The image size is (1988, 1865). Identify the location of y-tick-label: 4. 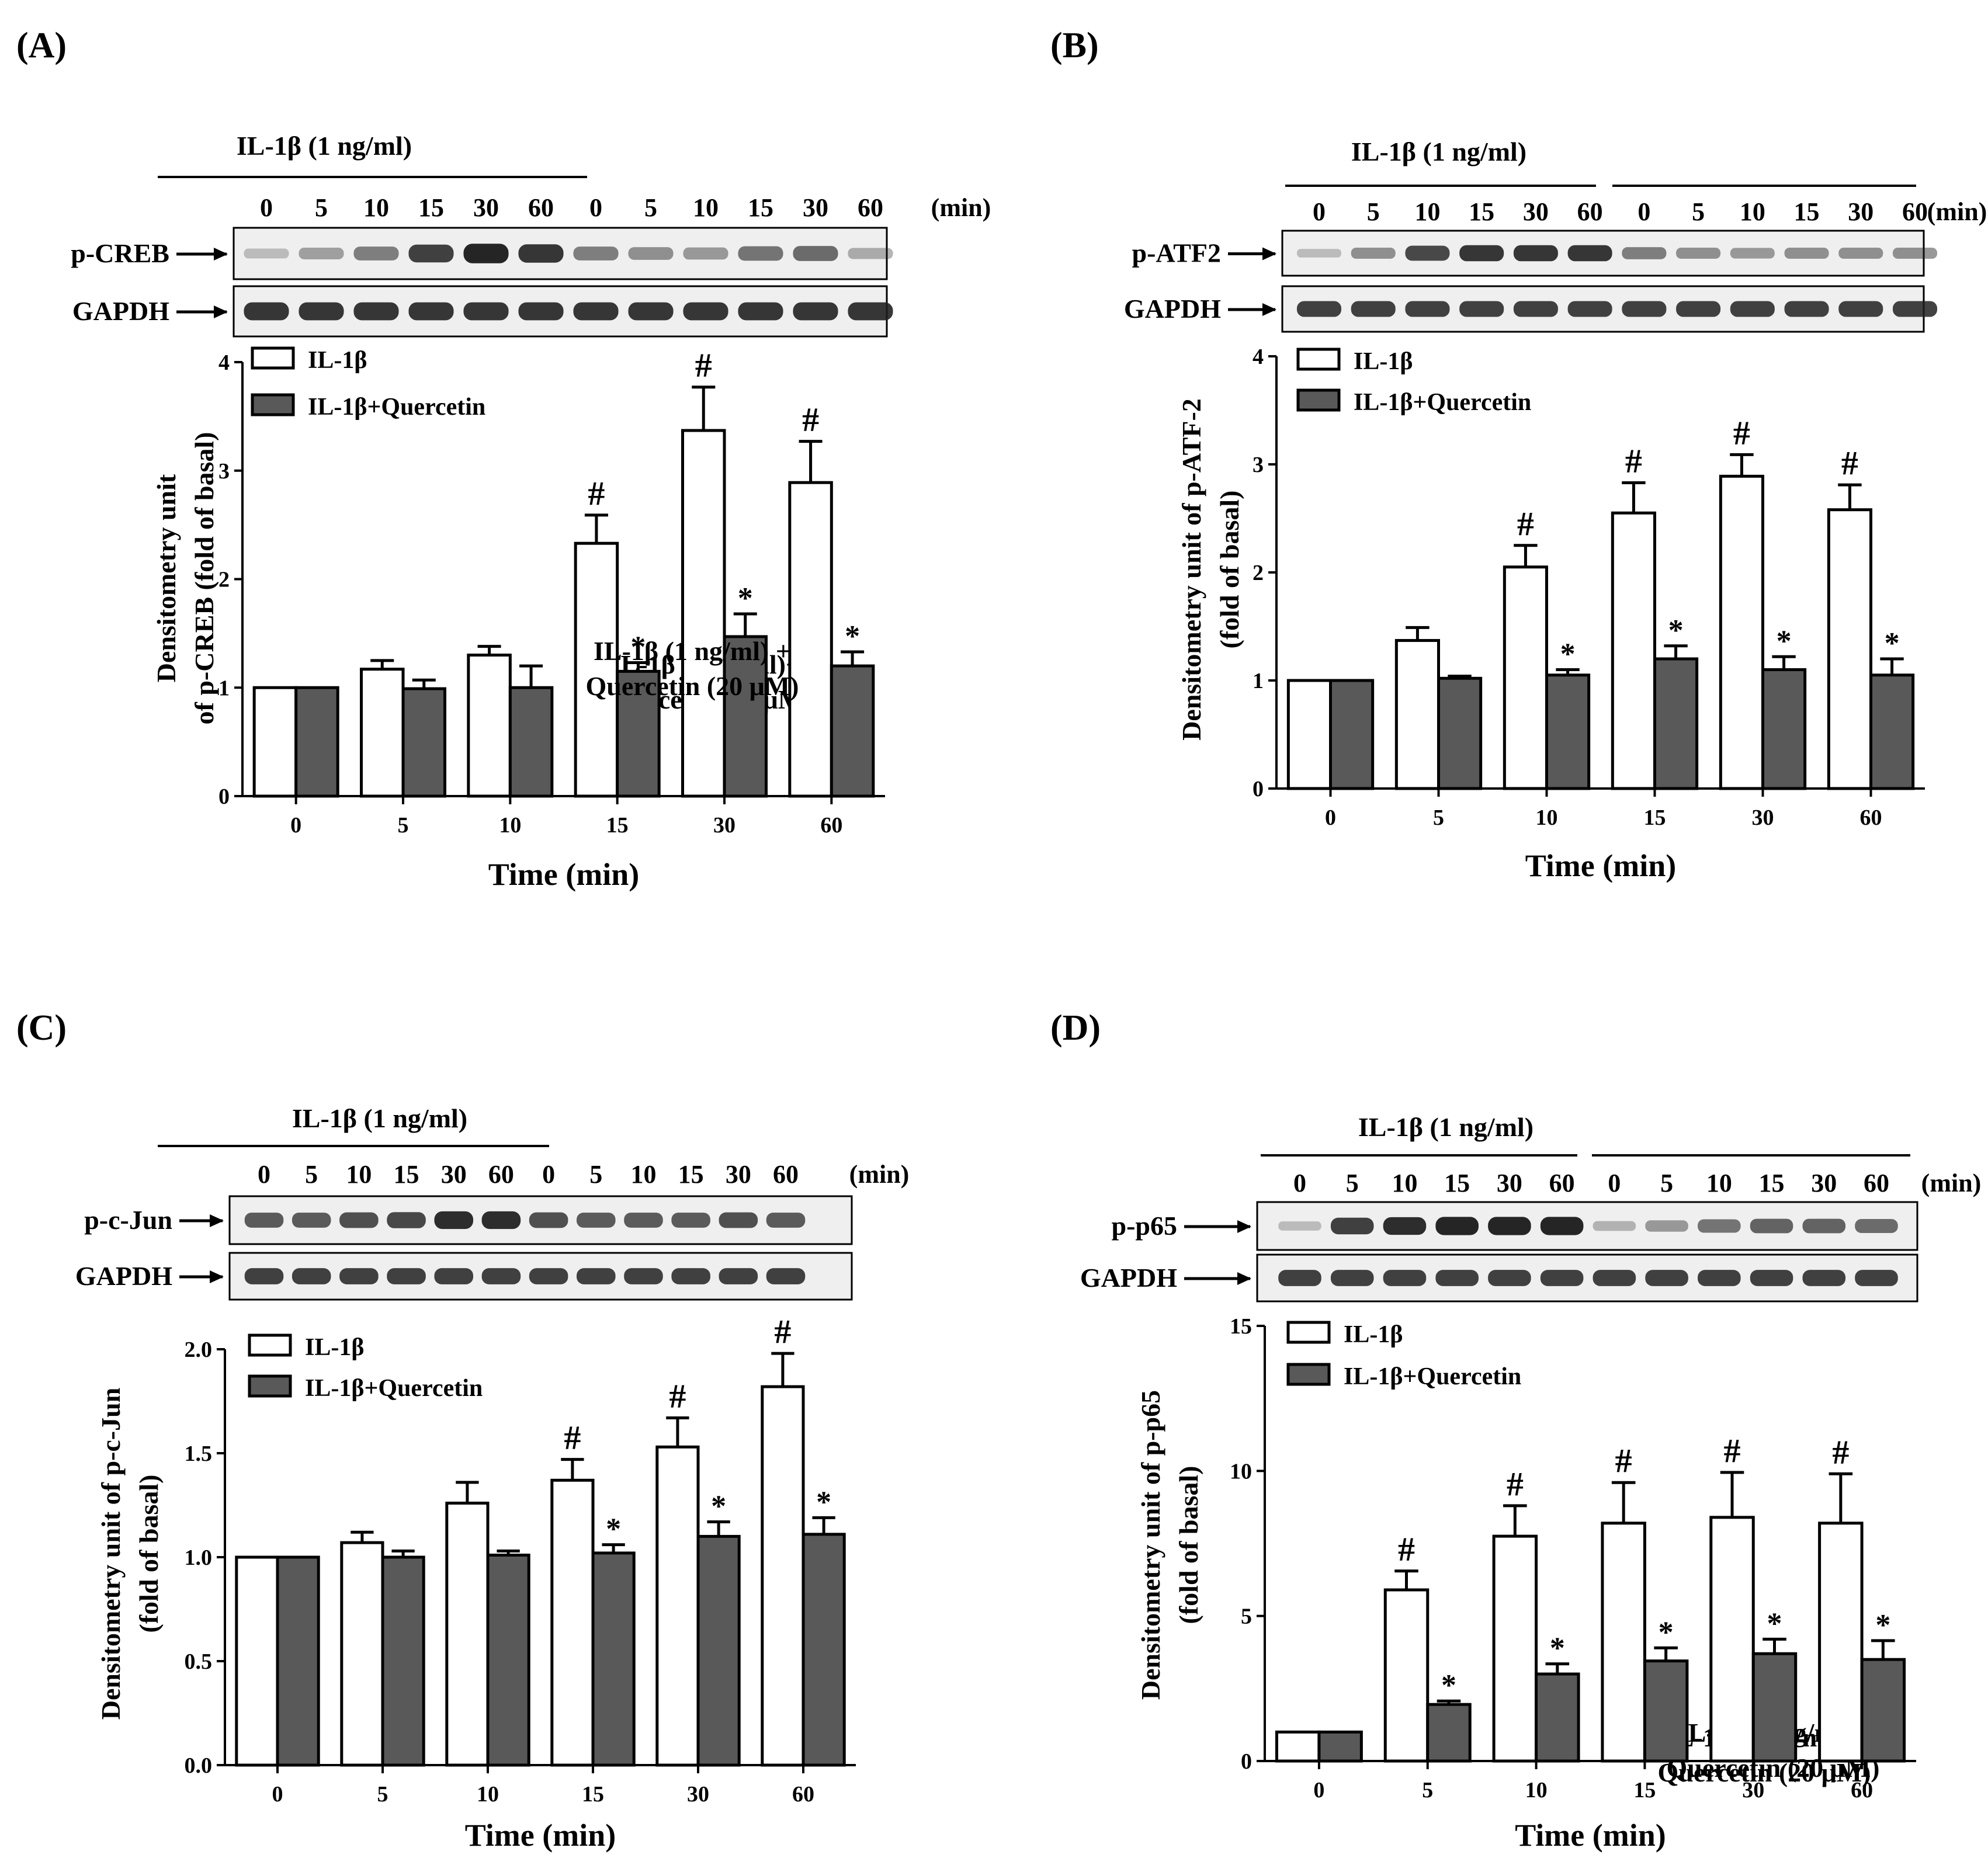
(224, 362).